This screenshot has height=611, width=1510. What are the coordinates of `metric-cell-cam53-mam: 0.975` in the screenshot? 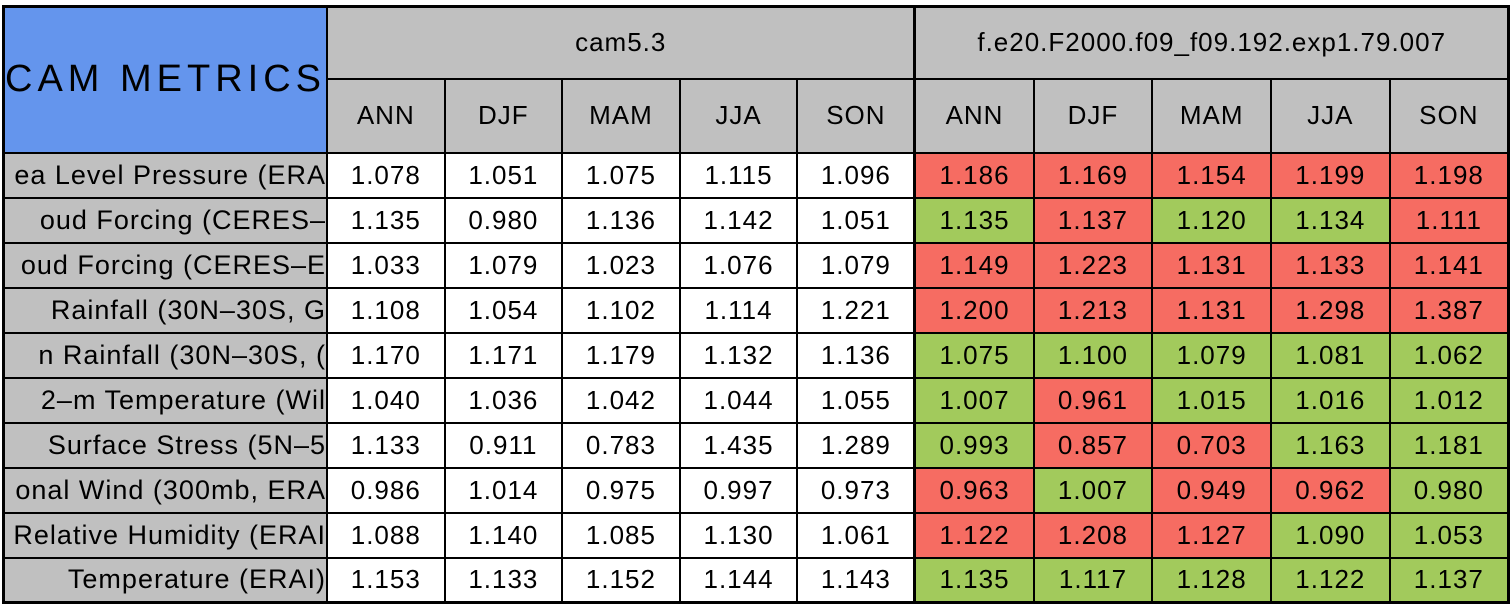 It's located at (621, 490).